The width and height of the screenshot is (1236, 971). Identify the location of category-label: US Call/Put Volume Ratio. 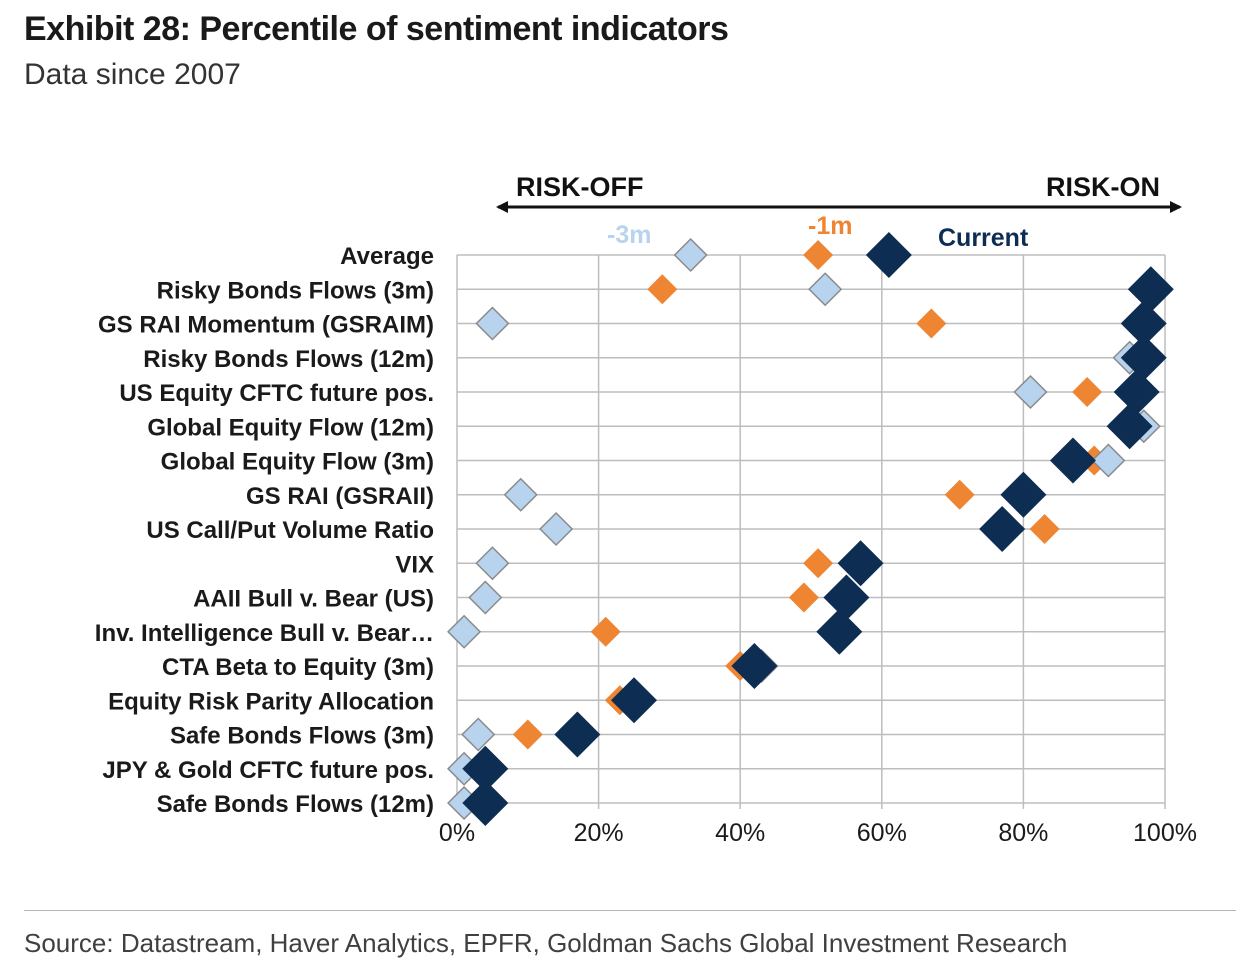
(290, 530).